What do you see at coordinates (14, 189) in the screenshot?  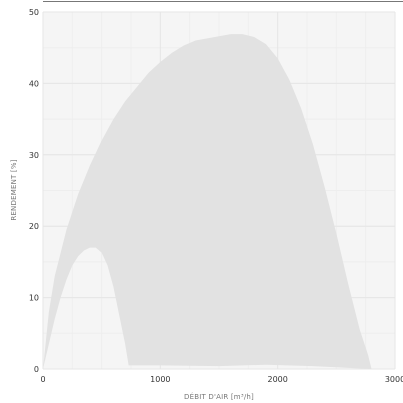 I see `y-axis-title: RENDEMENT [%]` at bounding box center [14, 189].